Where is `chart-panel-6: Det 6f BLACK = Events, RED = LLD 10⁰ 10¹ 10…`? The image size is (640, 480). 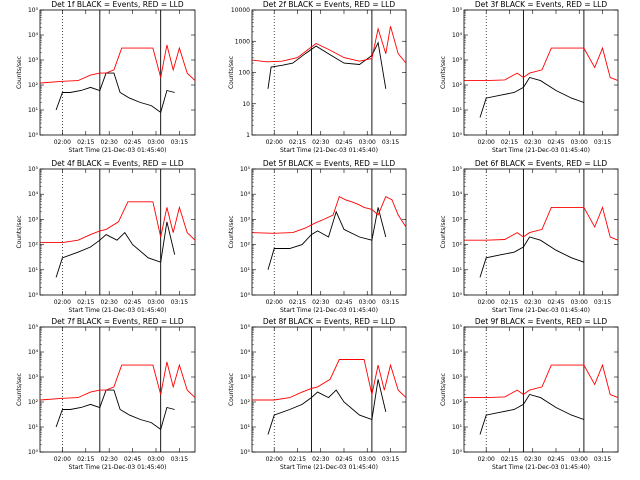
chart-panel-6: Det 6f BLACK = Events, RED = LLD 10⁰ 10¹ 10… is located at coordinates (529, 236).